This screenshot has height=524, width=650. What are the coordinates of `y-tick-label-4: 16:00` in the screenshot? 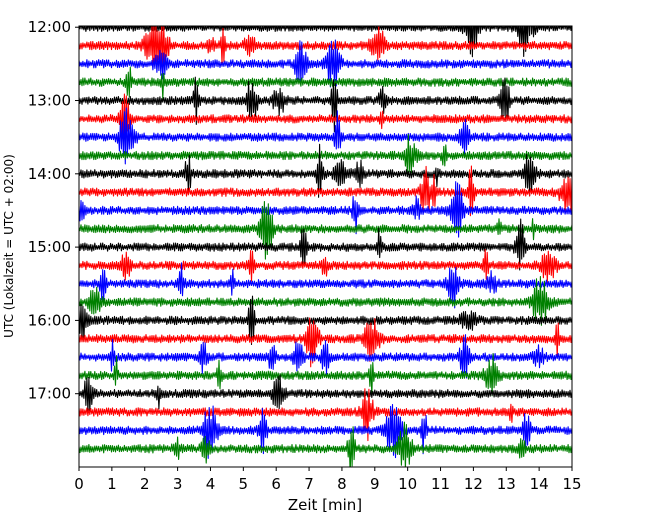 It's located at (49, 320).